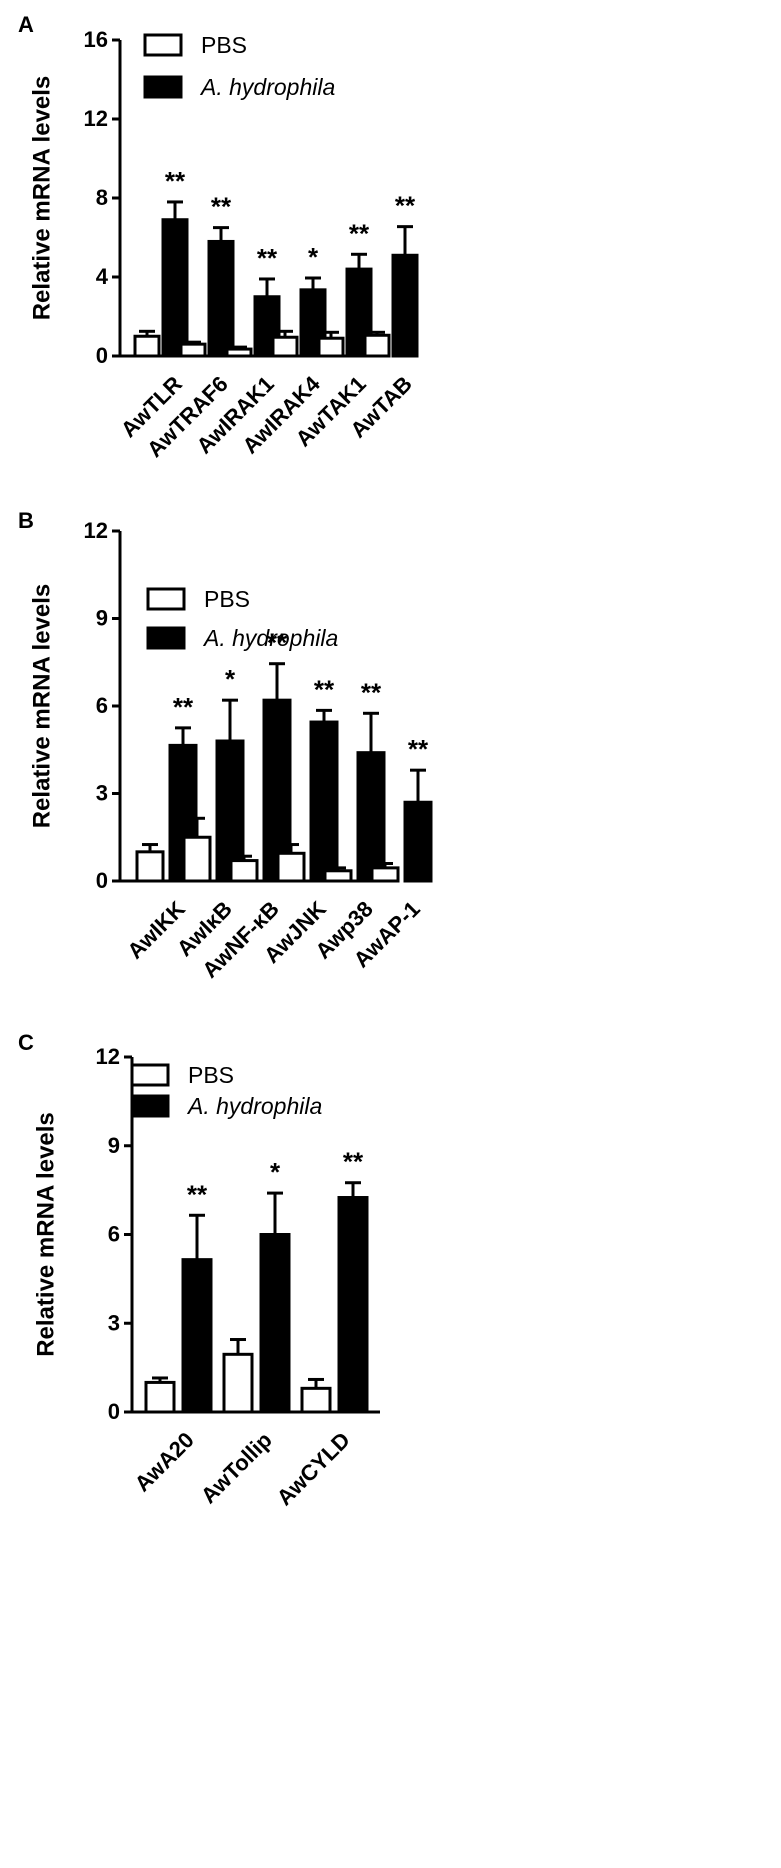 The width and height of the screenshot is (781, 1868). I want to click on category-label: AwIKK, so click(156, 930).